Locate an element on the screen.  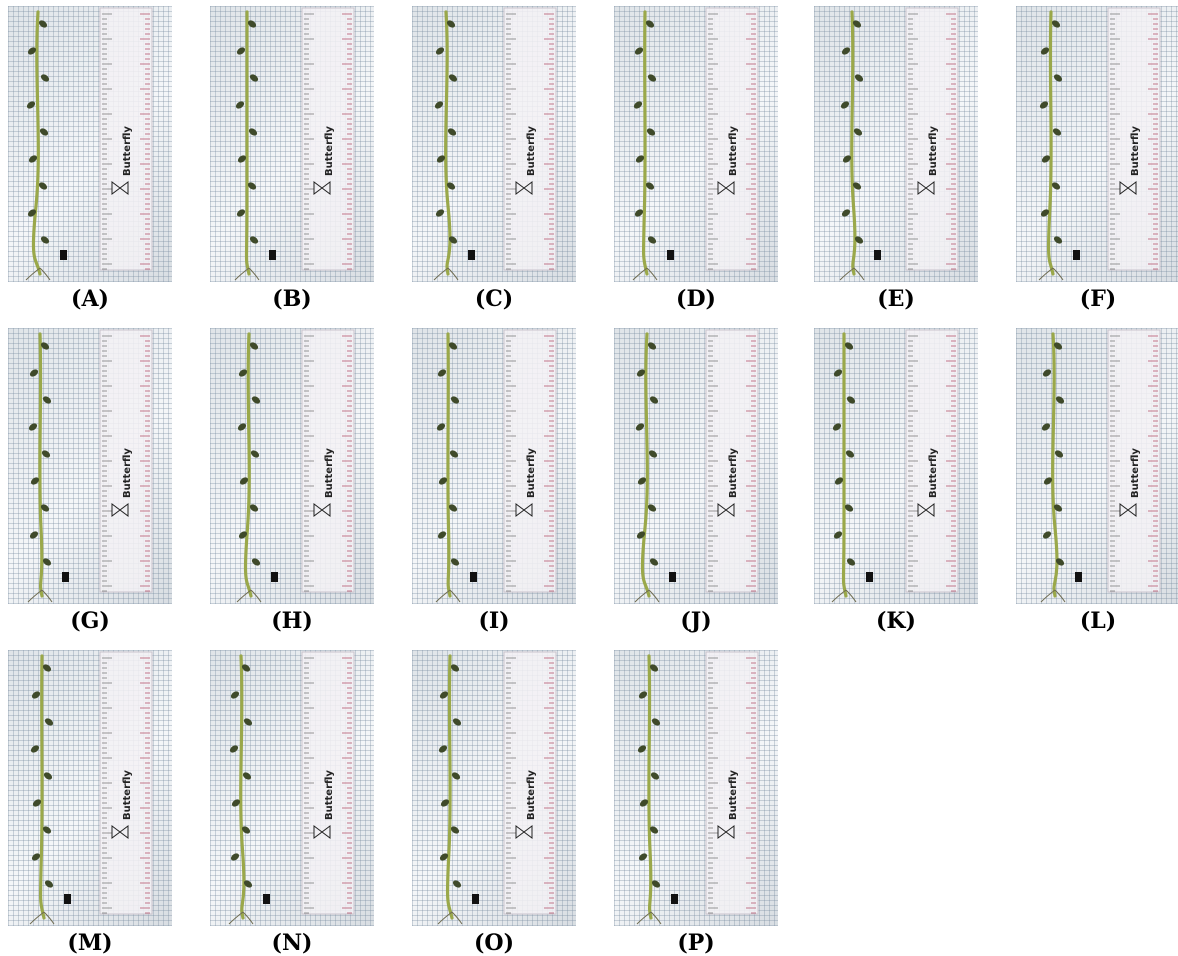
figure-panel: Butterfly (E) is located at coordinates (896, 159).